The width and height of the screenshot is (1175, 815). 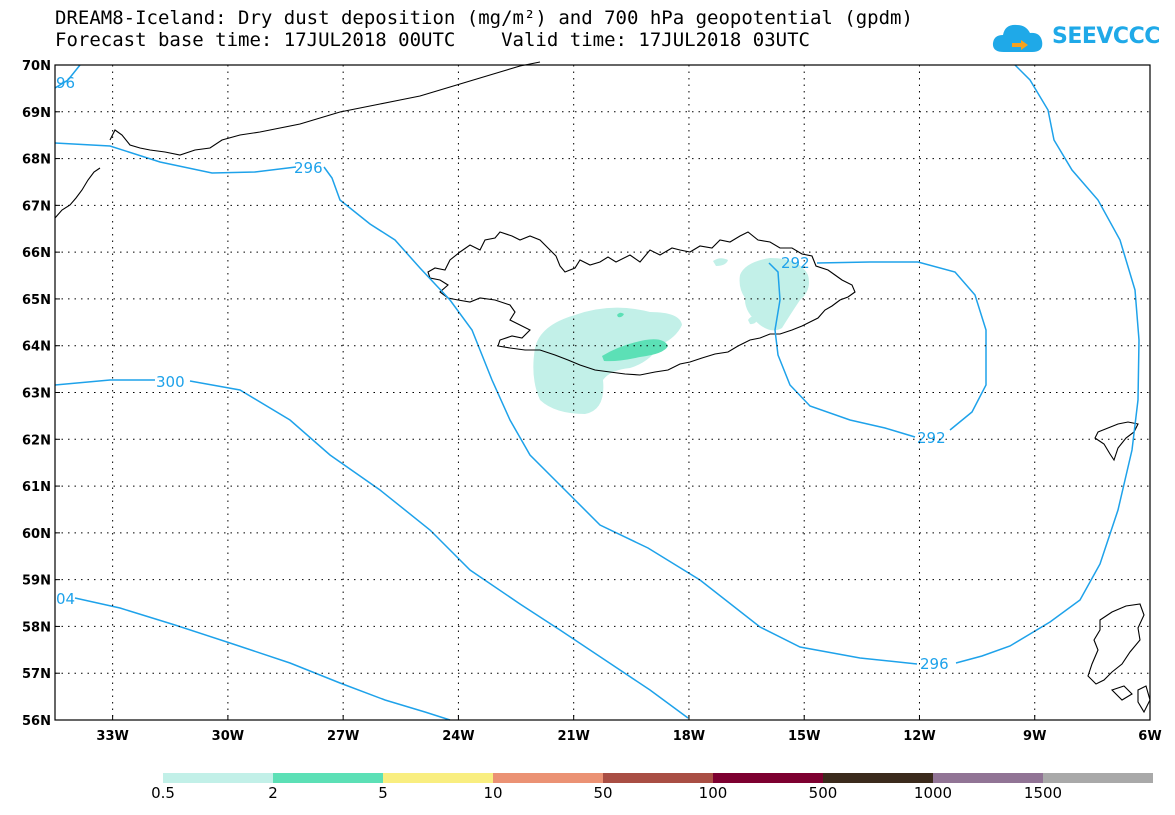 I want to click on contour-label: 300, so click(x=170, y=382).